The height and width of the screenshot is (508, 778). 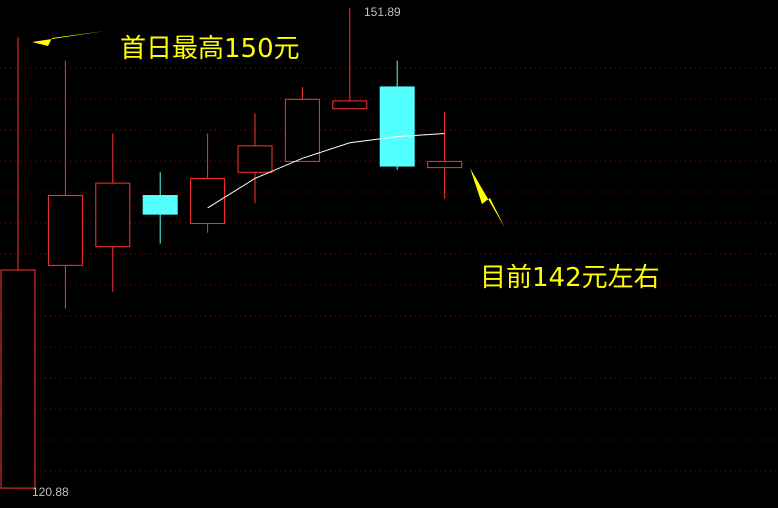 I want to click on max-price-label: 151.89, so click(x=382, y=12).